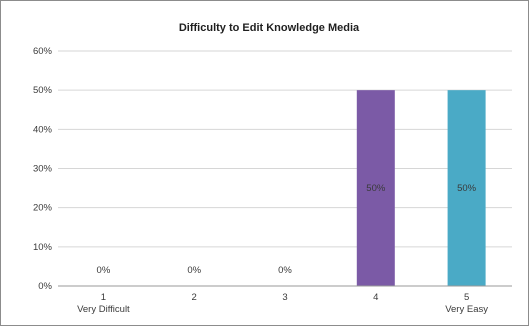  What do you see at coordinates (194, 297) in the screenshot?
I see `x-tick-label: 2` at bounding box center [194, 297].